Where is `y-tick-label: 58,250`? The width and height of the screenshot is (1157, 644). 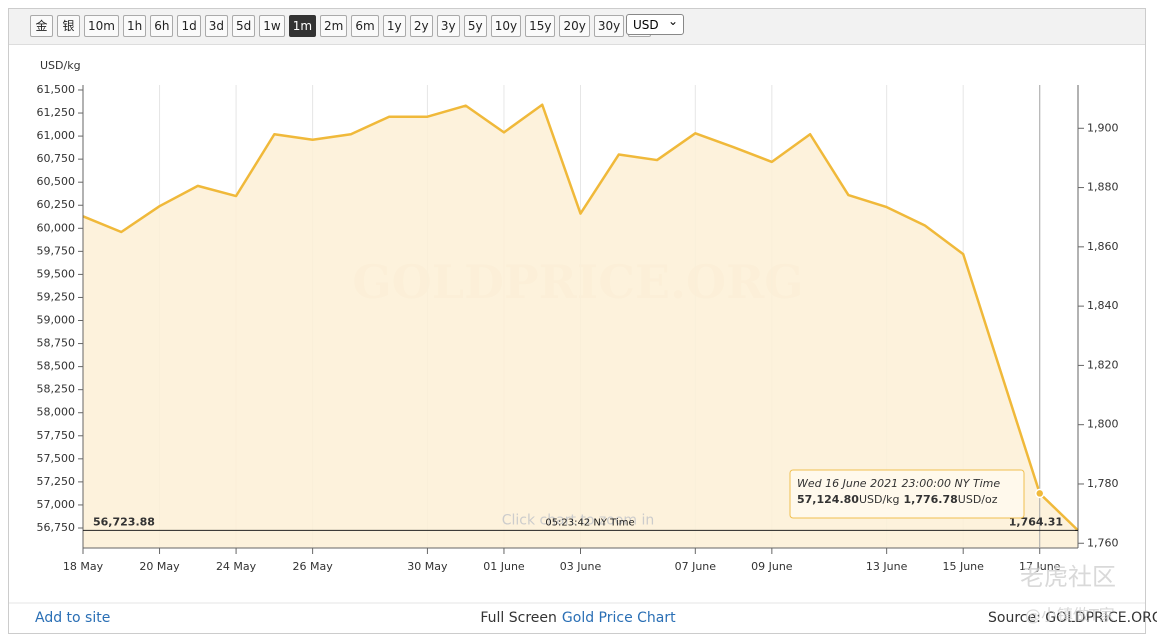 y-tick-label: 58,250 is located at coordinates (56, 389).